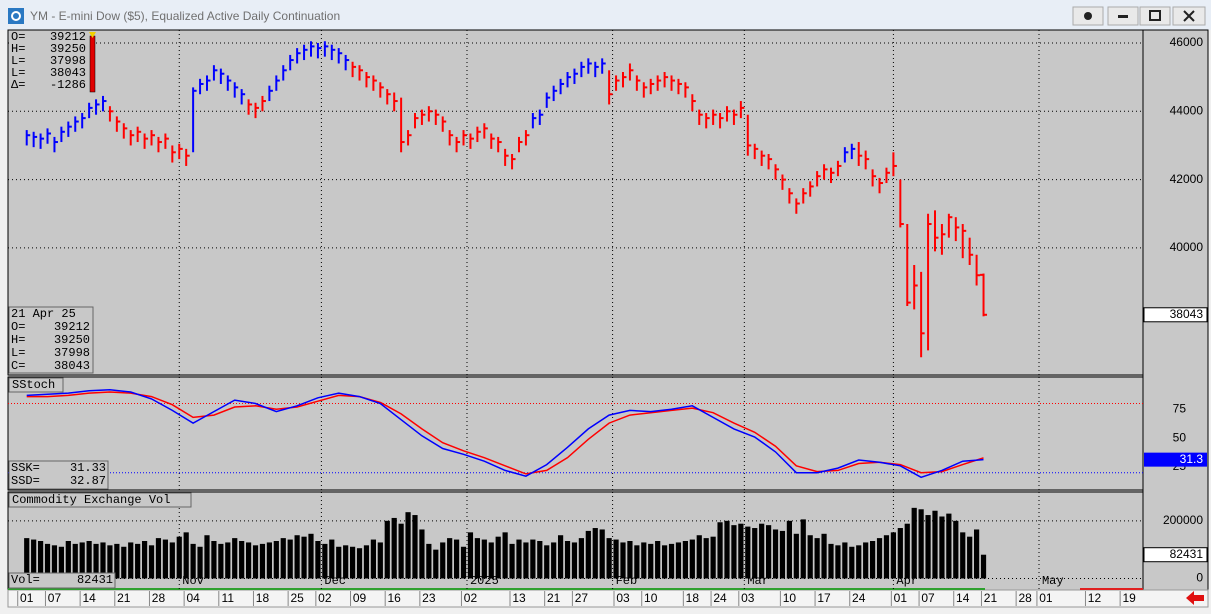 The width and height of the screenshot is (1211, 614). I want to click on month-label: Dec, so click(335, 581).